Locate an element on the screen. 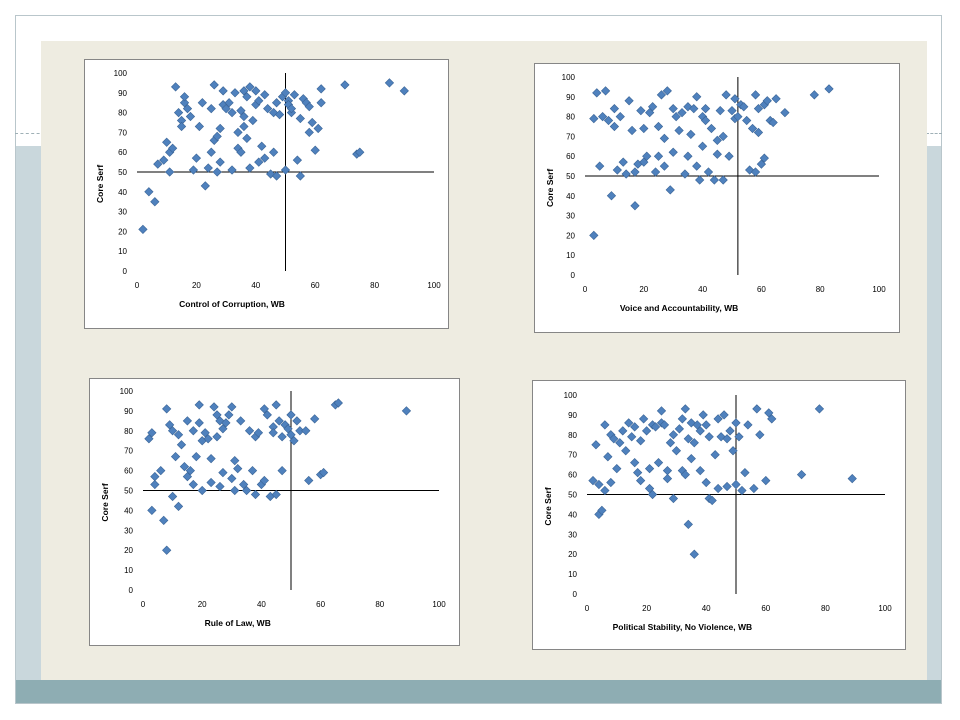 This screenshot has height=720, width=960. y-axis-title: Core Serf is located at coordinates (548, 506).